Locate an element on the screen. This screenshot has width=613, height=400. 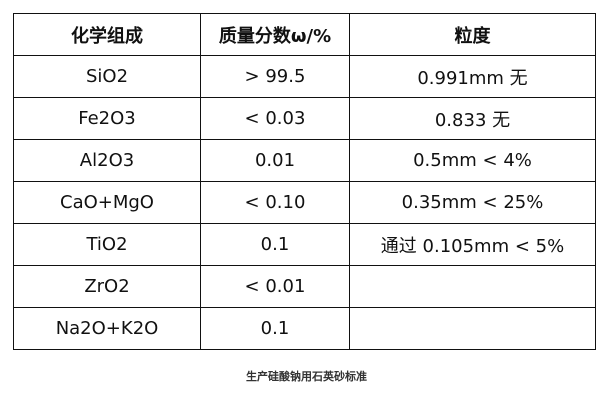
cell-composition: Al2O3 is located at coordinates (107, 160).